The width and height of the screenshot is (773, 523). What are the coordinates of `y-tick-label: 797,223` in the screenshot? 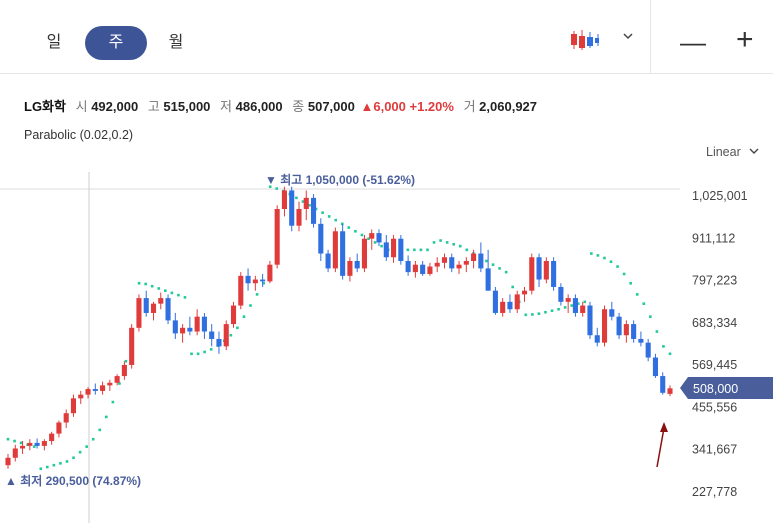 It's located at (714, 281).